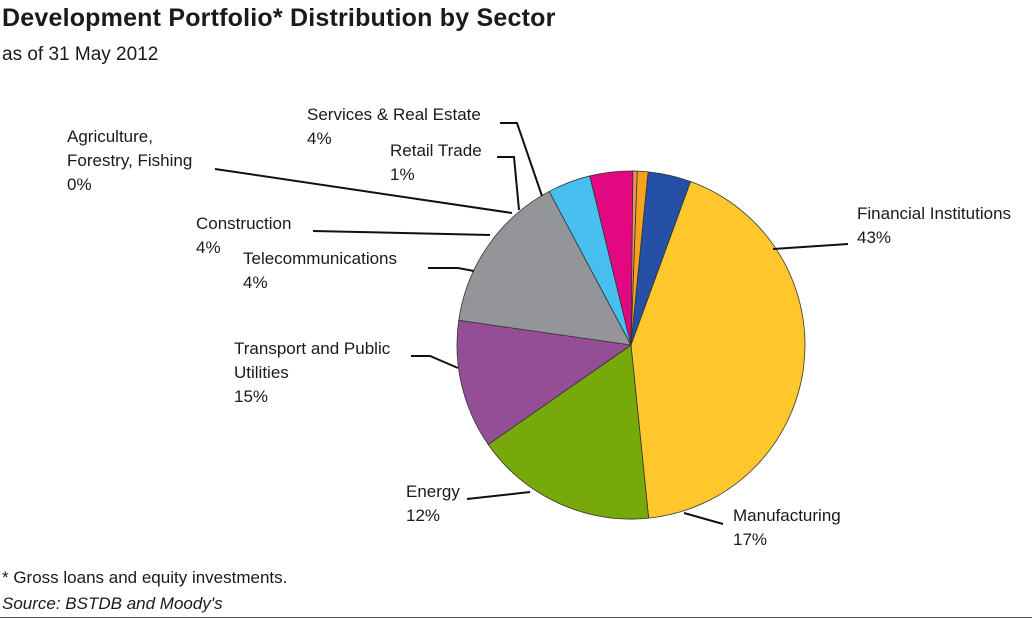 Image resolution: width=1032 pixels, height=619 pixels. What do you see at coordinates (436, 150) in the screenshot?
I see `slice-name: Retail Trade` at bounding box center [436, 150].